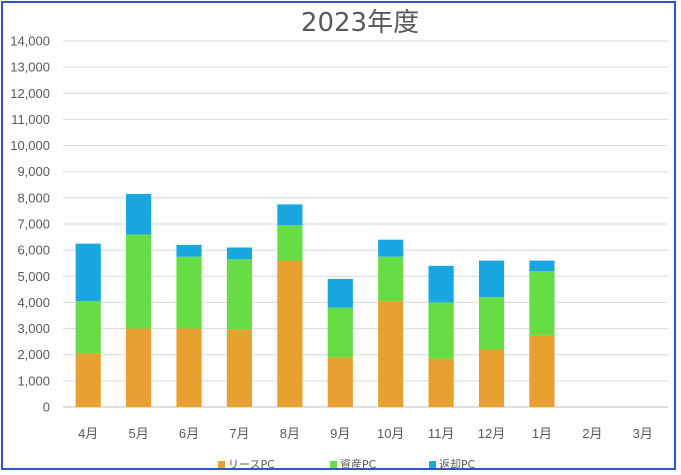  What do you see at coordinates (33, 380) in the screenshot?
I see `y-tick-label: 1,000` at bounding box center [33, 380].